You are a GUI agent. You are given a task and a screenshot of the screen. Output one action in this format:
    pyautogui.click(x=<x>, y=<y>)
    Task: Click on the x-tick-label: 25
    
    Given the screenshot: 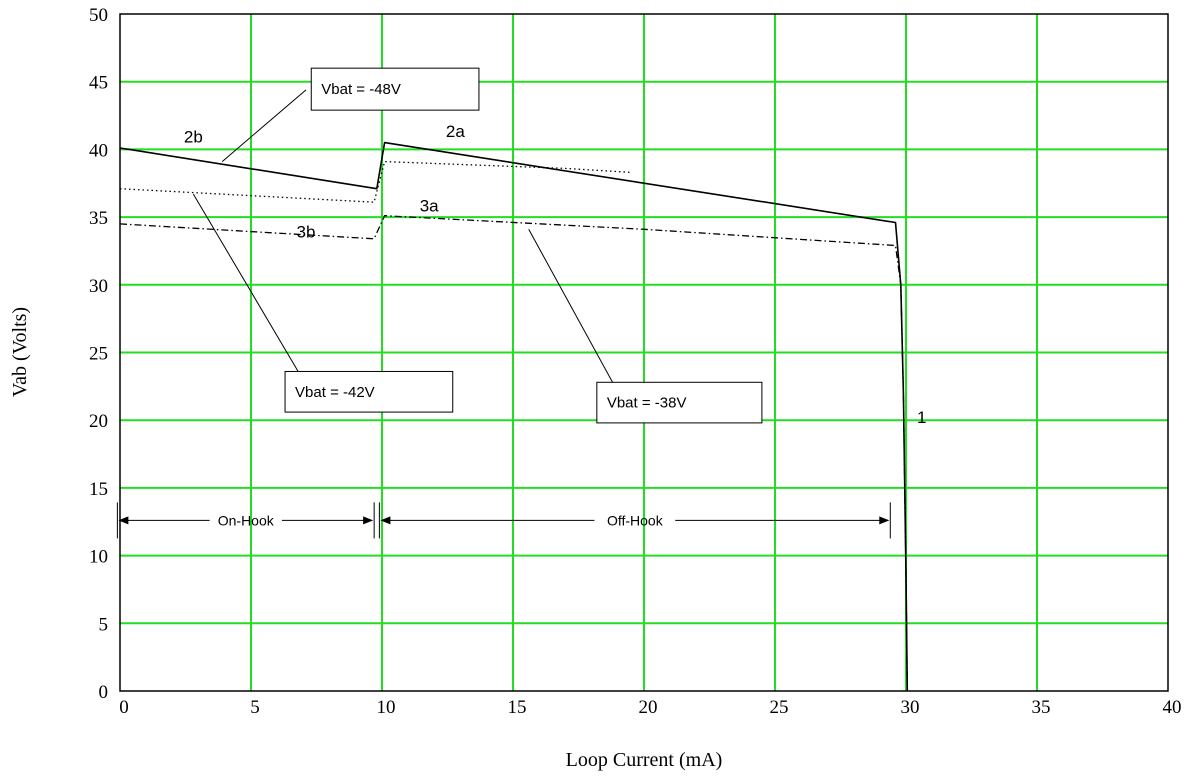 What is the action you would take?
    pyautogui.click(x=779, y=707)
    